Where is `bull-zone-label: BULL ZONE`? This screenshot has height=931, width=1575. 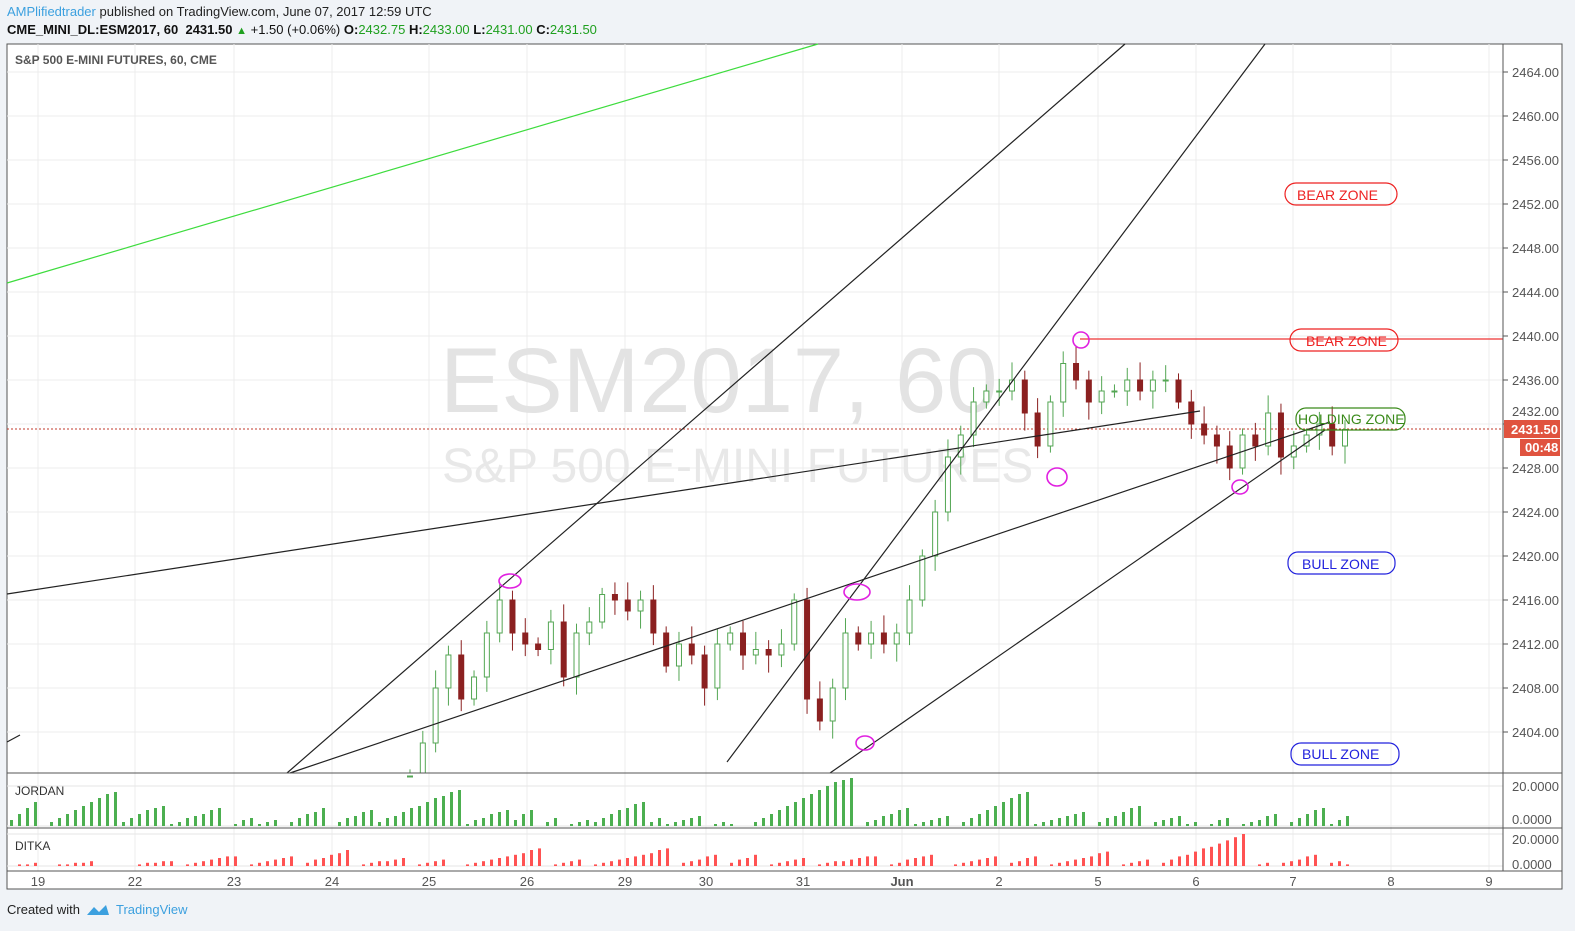
bull-zone-label: BULL ZONE is located at coordinates (1340, 564).